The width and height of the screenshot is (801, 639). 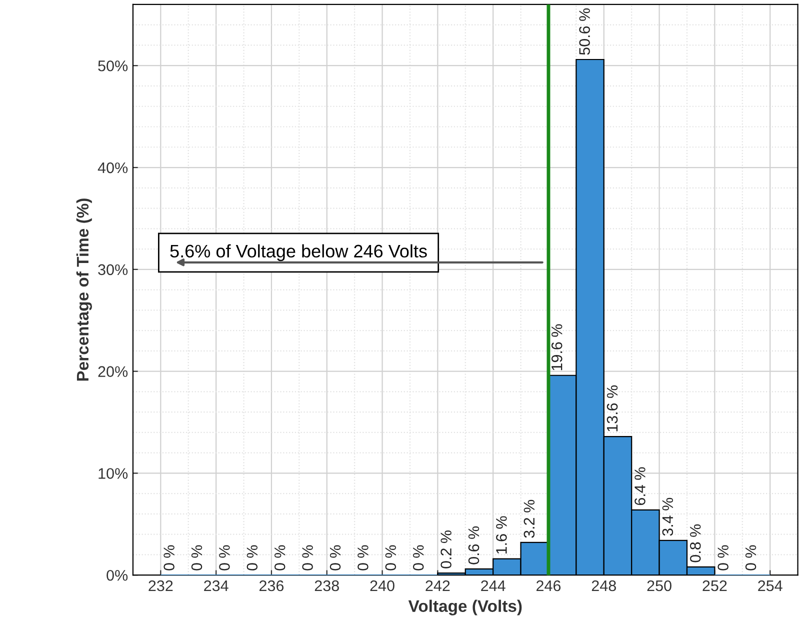 I want to click on y-tick-label: 40%, so click(x=113, y=168).